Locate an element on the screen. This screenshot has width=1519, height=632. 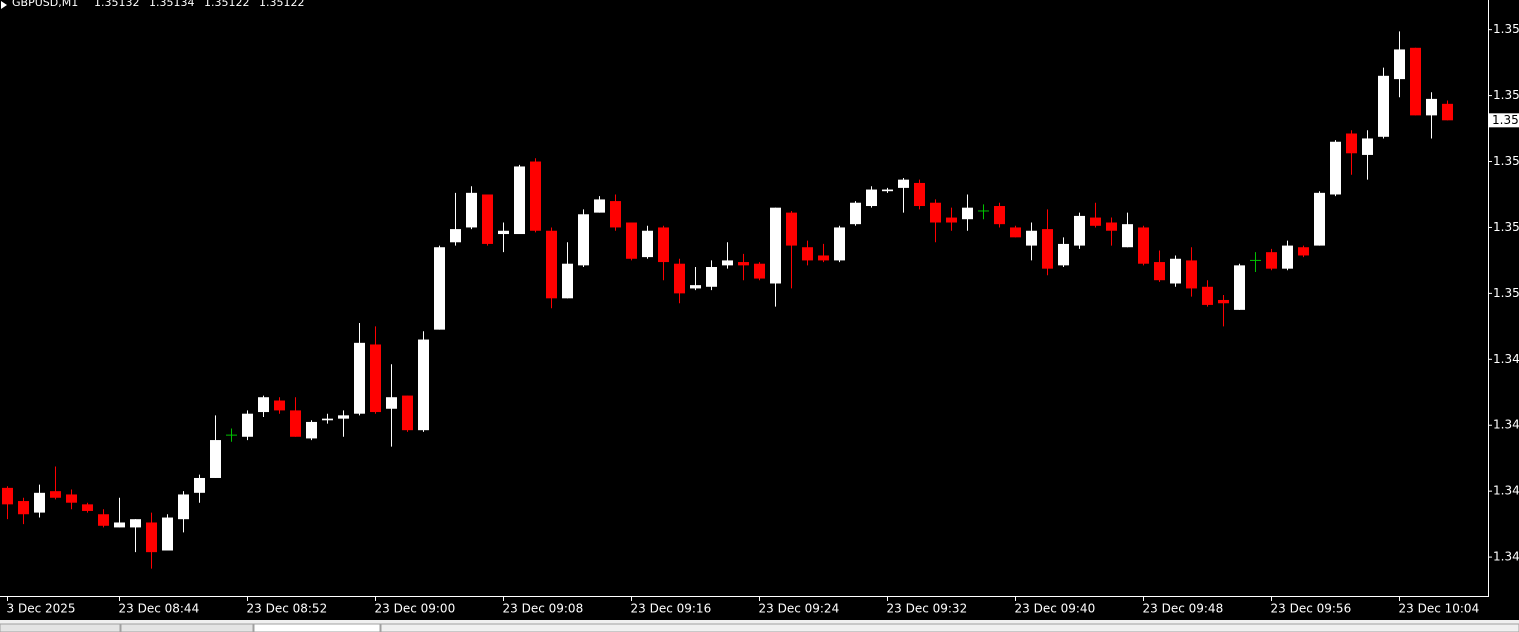
header-value: 1.35122 is located at coordinates (282, 4).